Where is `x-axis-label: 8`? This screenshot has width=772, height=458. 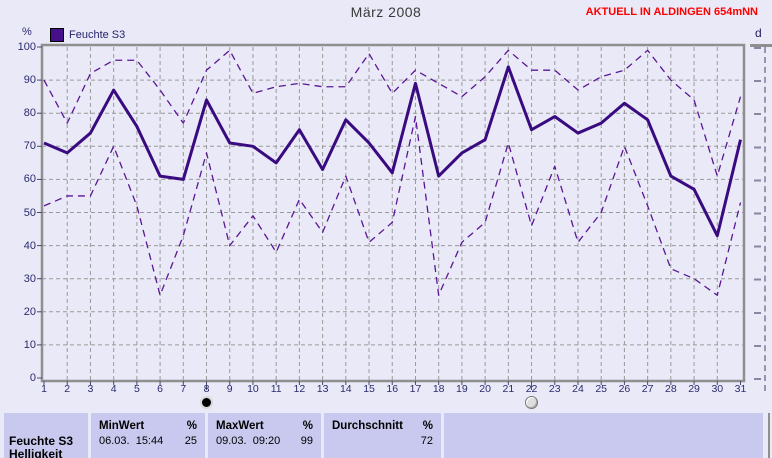
x-axis-label: 8 is located at coordinates (206, 389).